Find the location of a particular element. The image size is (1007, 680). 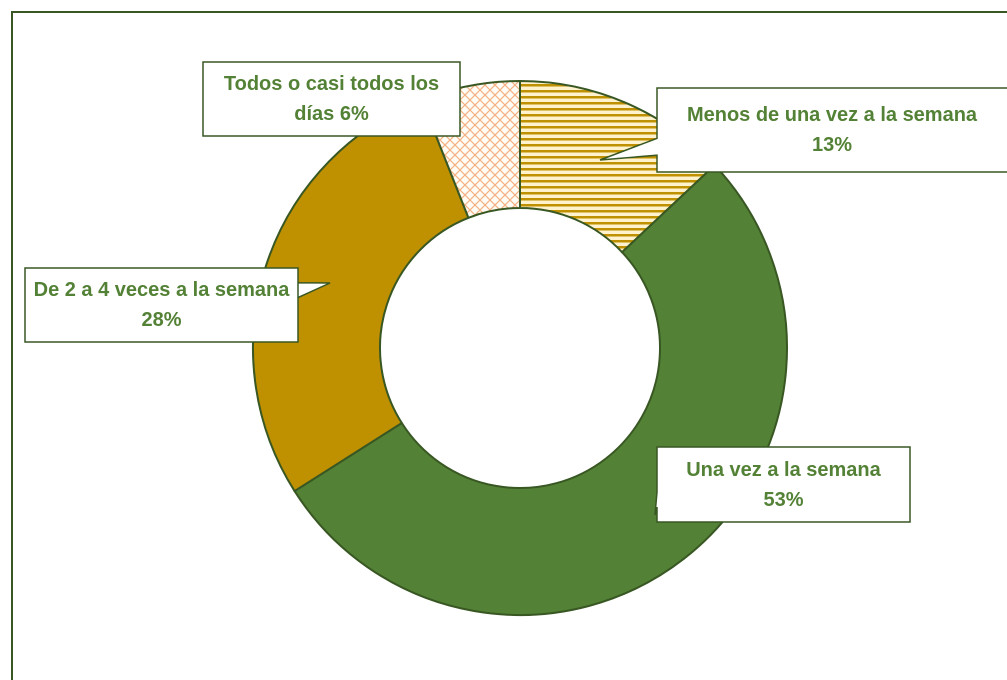

data-label: Todos o casi todos los días 6% is located at coordinates (331, 99).